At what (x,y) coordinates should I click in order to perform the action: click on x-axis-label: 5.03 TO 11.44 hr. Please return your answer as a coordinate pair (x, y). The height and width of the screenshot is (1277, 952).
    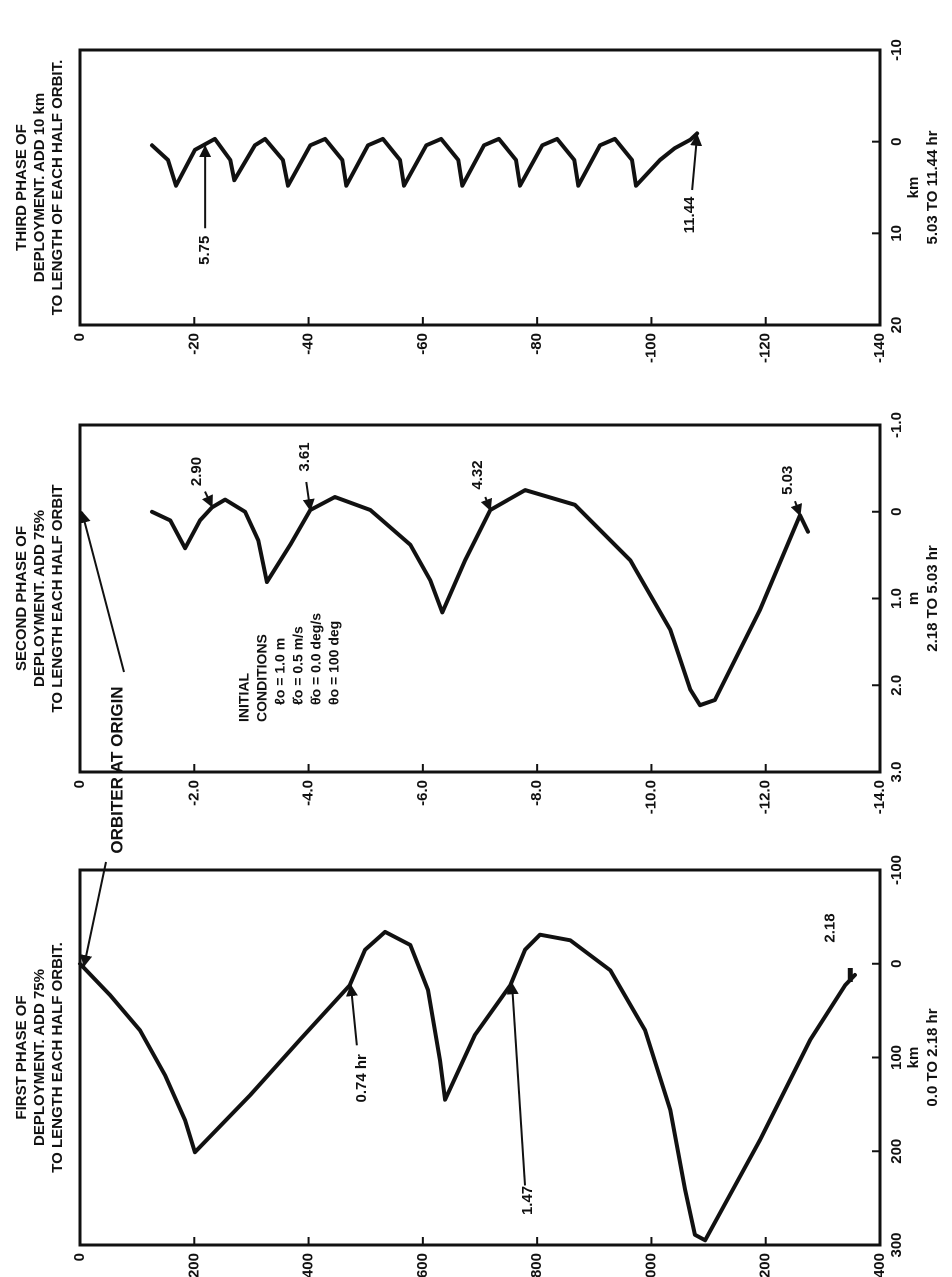
    Looking at the image, I should click on (932, 187).